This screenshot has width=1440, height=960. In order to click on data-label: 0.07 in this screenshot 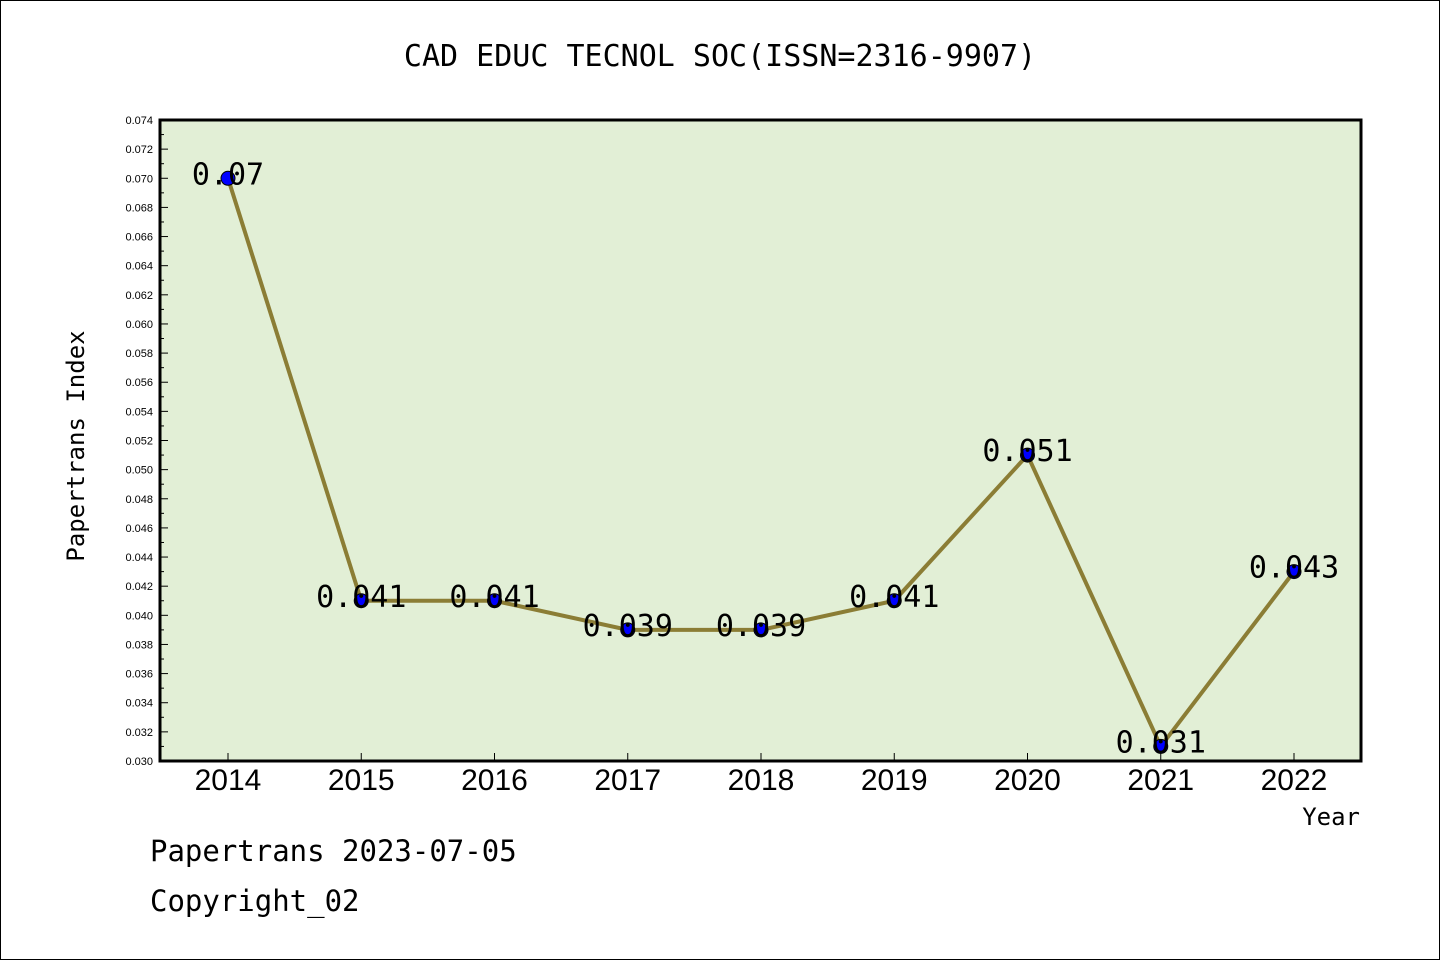, I will do `click(228, 174)`.